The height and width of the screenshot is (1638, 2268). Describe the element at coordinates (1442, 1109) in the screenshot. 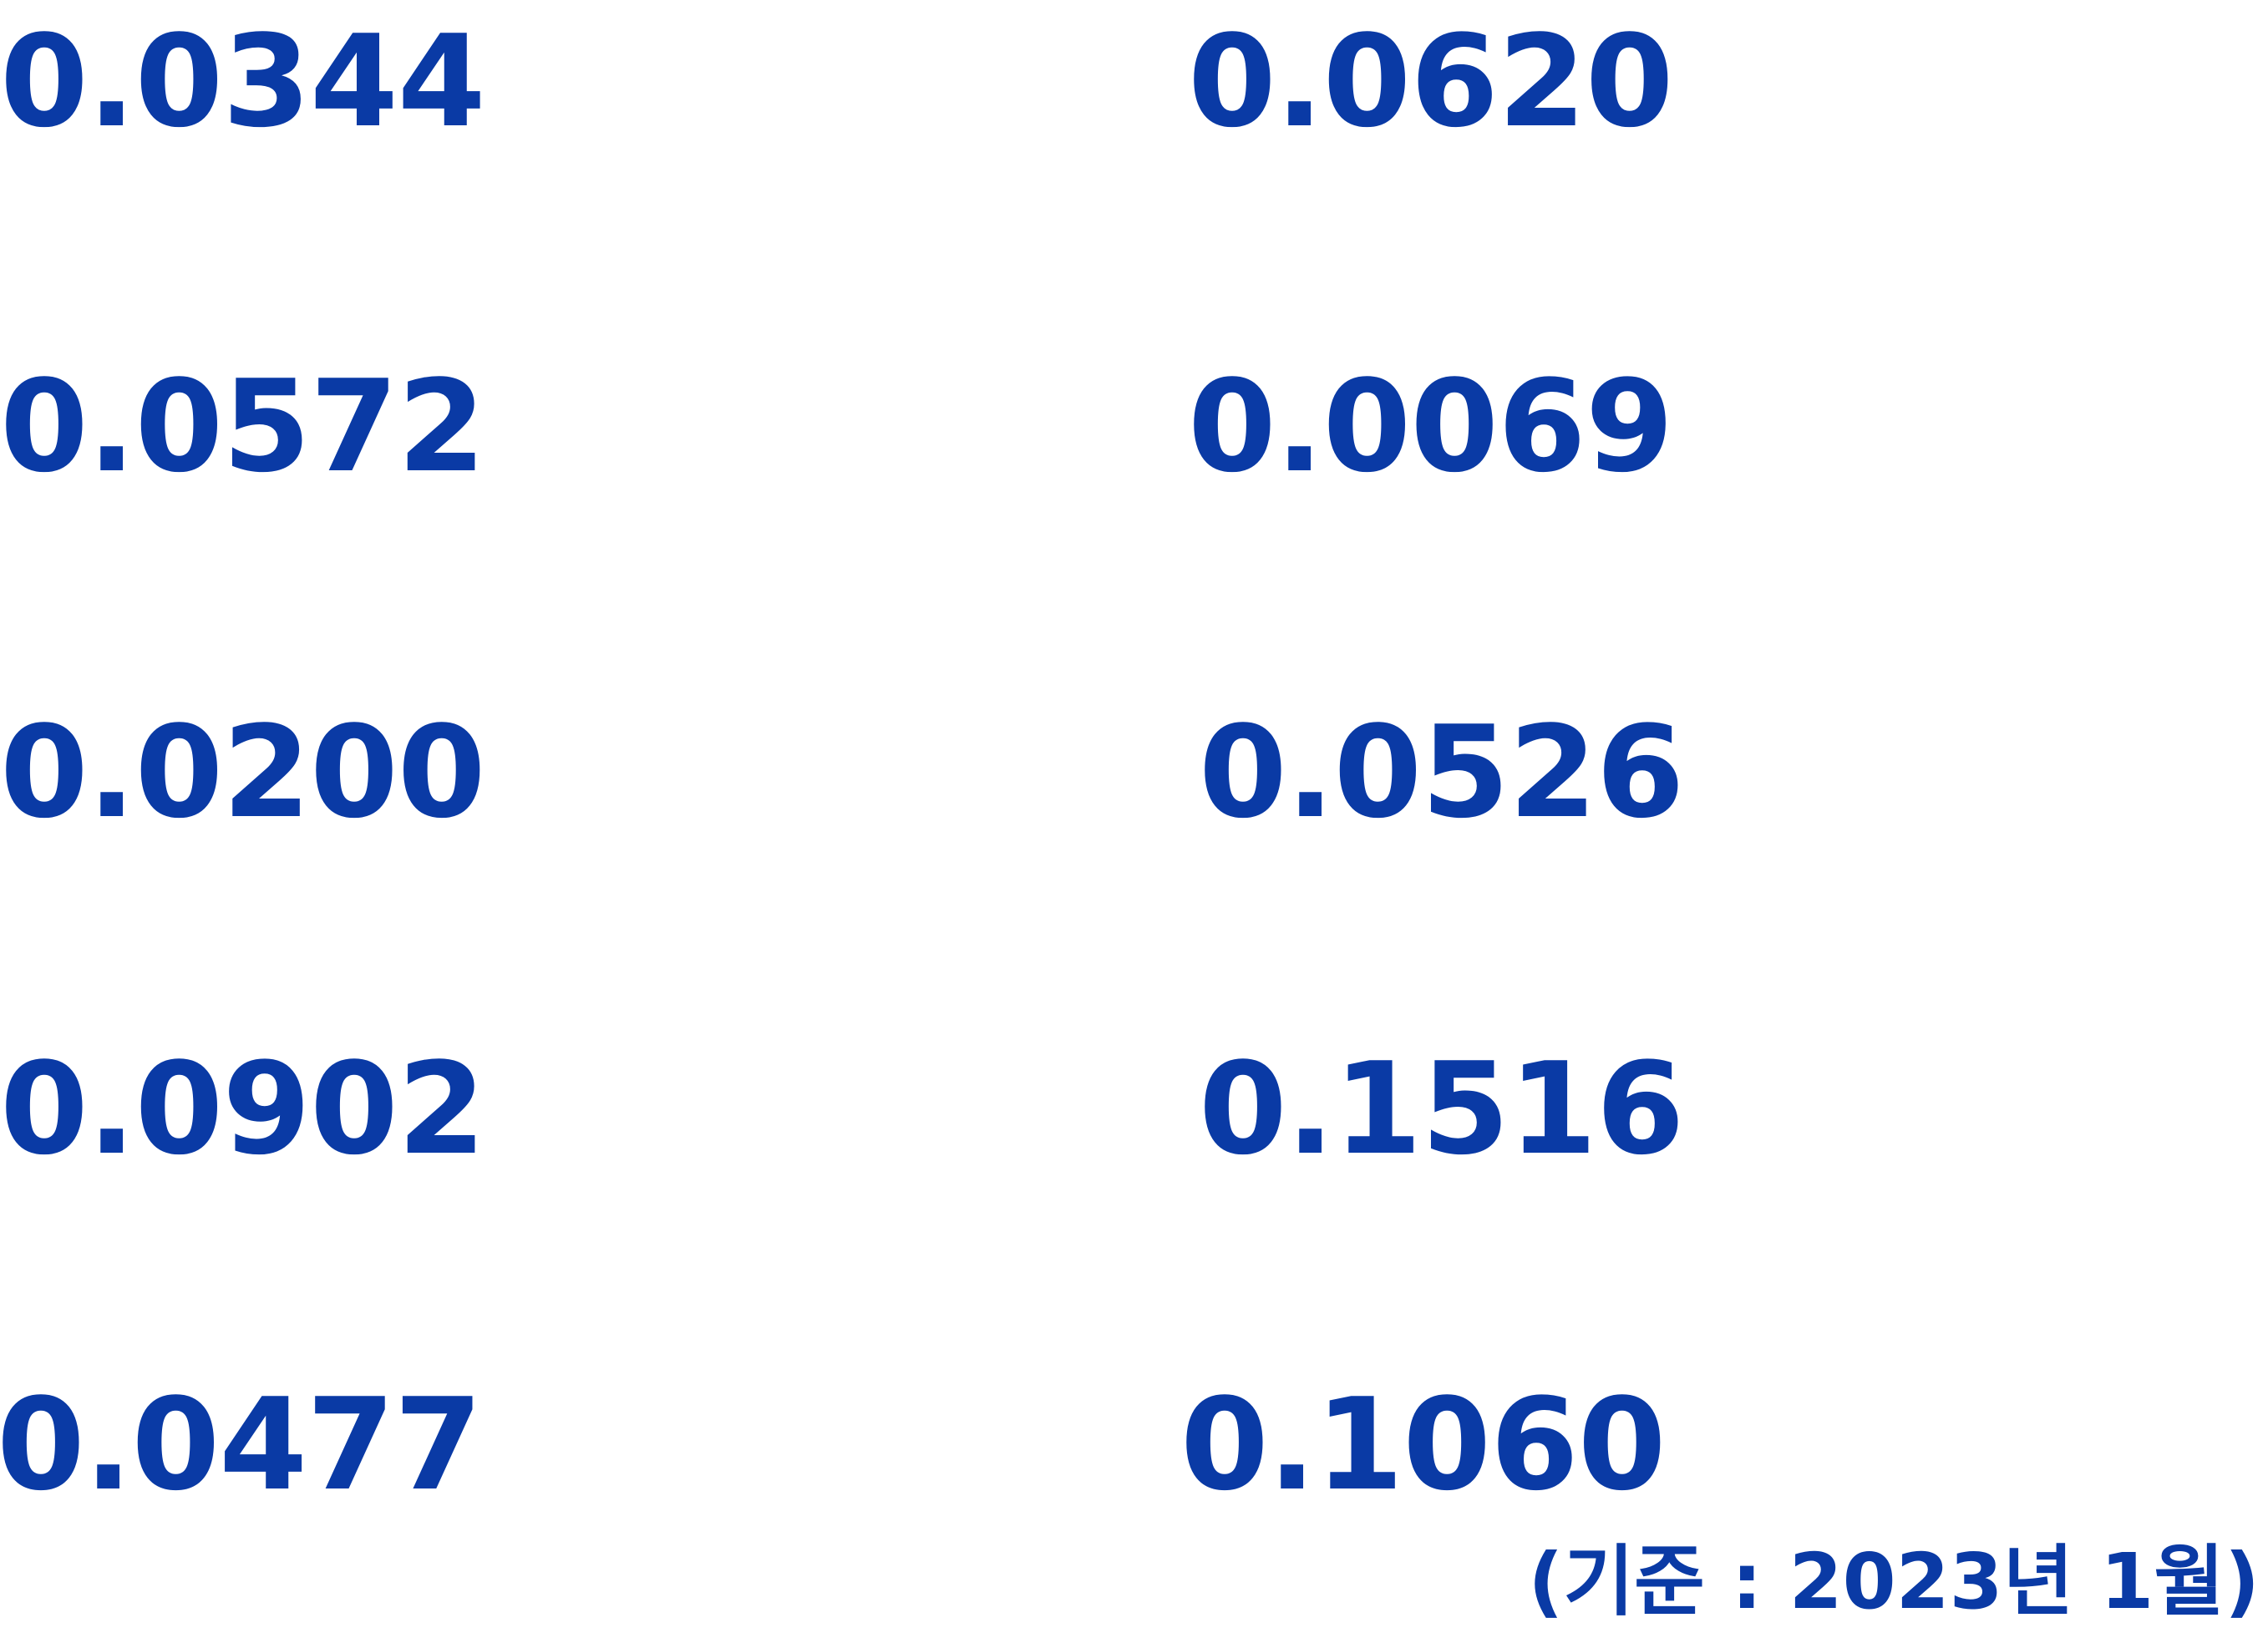

I see `value-right-4: 0.1516` at that location.